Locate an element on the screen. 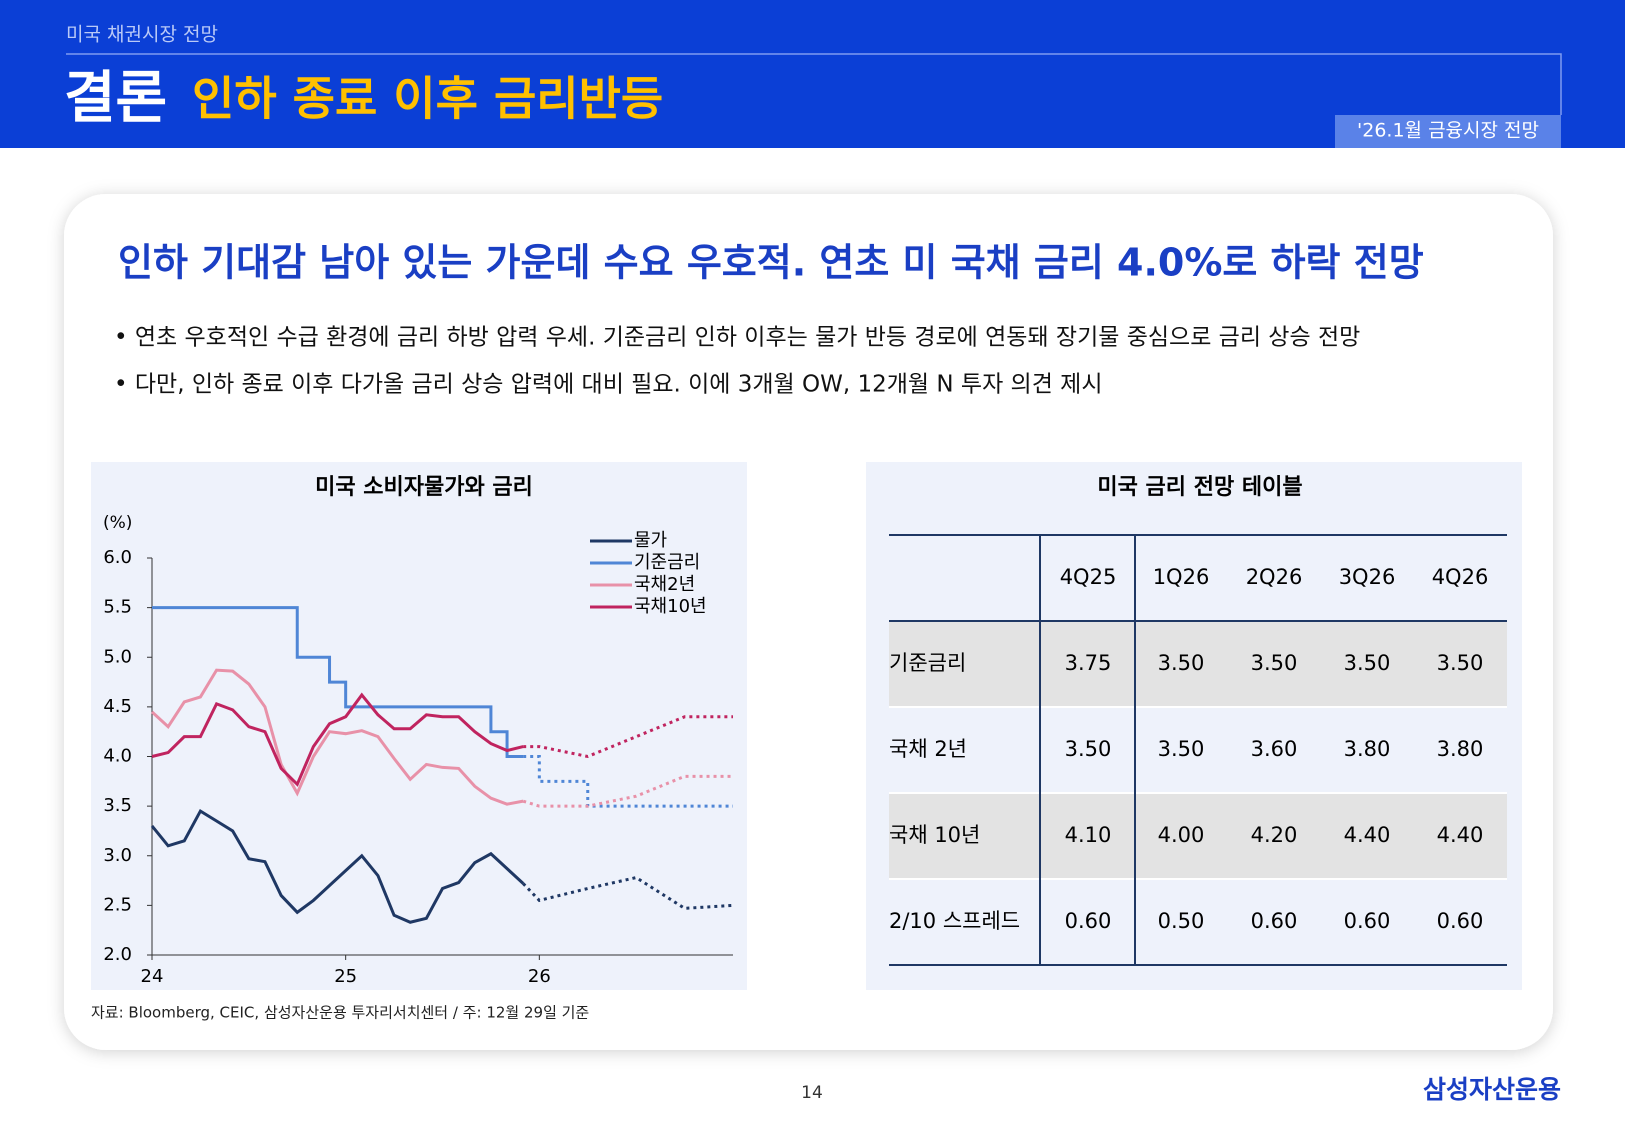 The height and width of the screenshot is (1125, 1625). table-cell: 4.00 is located at coordinates (1181, 835).